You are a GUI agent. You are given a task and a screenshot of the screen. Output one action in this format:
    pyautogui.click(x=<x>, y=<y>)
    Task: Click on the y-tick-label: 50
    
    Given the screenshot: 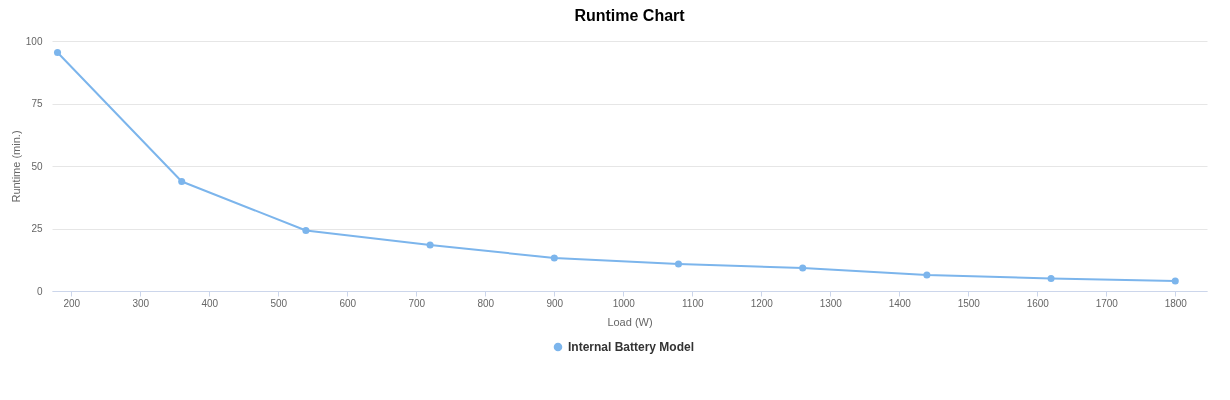 What is the action you would take?
    pyautogui.click(x=37, y=166)
    